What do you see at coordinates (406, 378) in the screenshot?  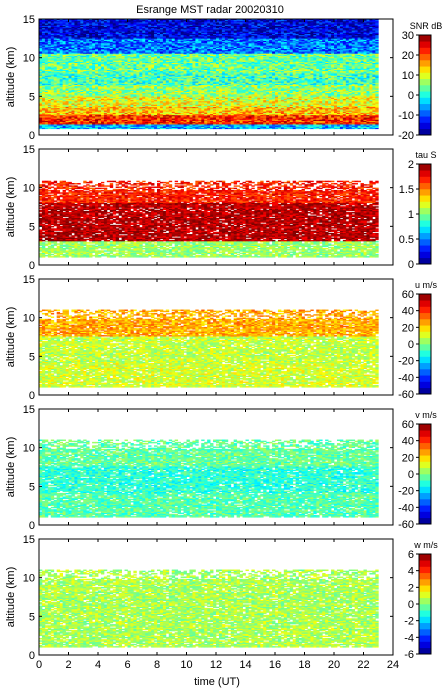 I see `u-colorbar-tick-label: -40` at bounding box center [406, 378].